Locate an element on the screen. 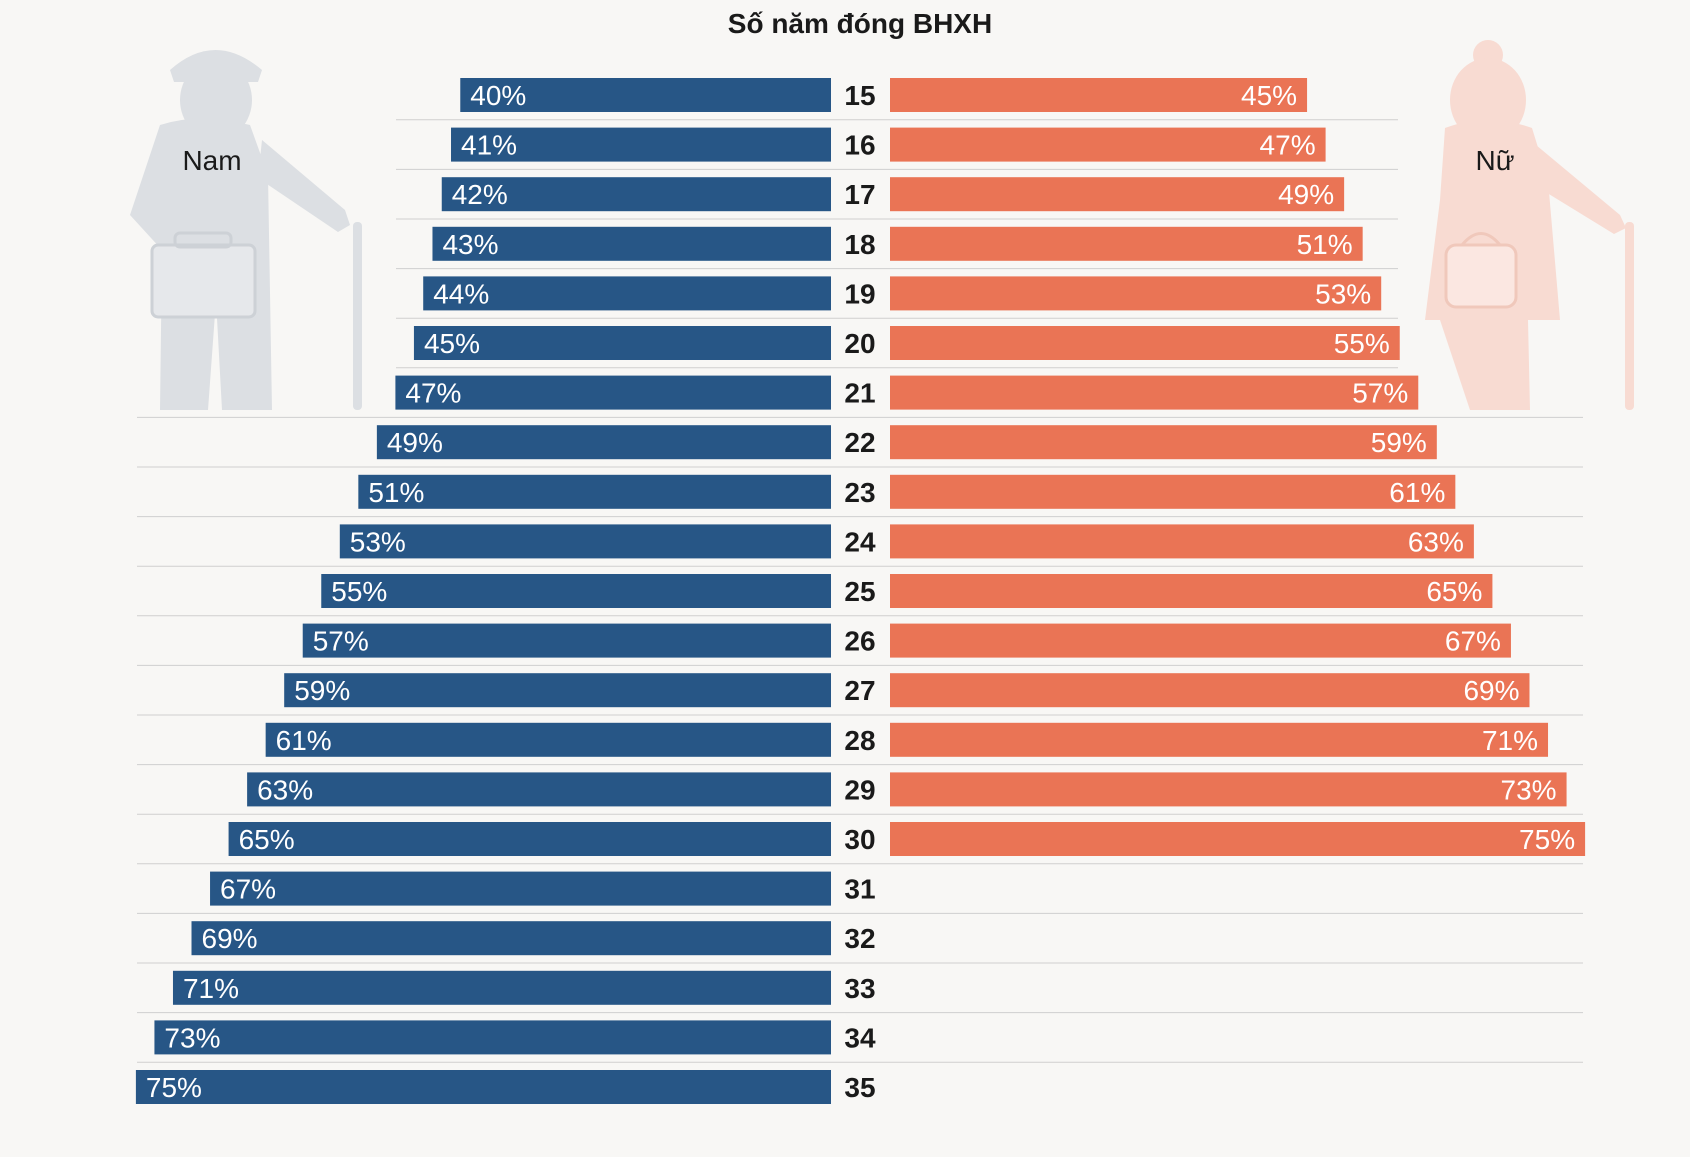 Image resolution: width=1690 pixels, height=1157 pixels. label-female-21: 57% is located at coordinates (1380, 393).